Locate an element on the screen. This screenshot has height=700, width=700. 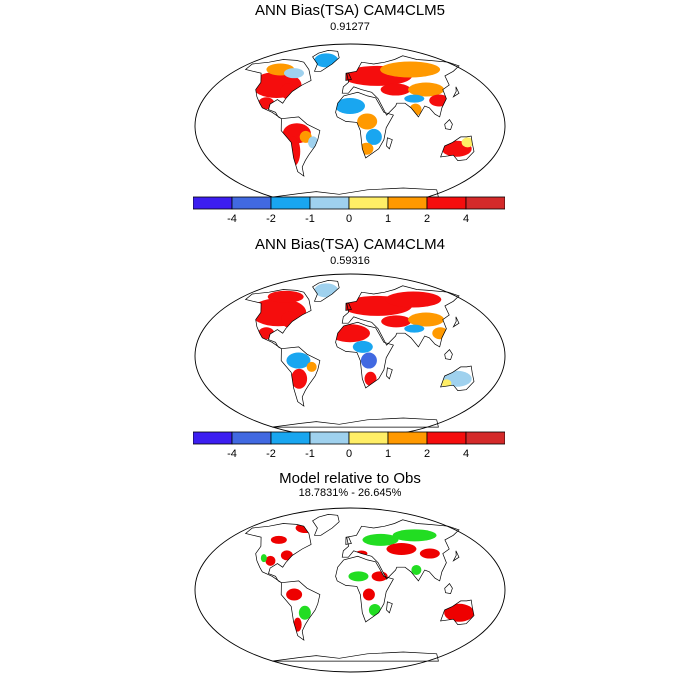
panel-1-subtitle: 0.91277 is located at coordinates (350, 27).